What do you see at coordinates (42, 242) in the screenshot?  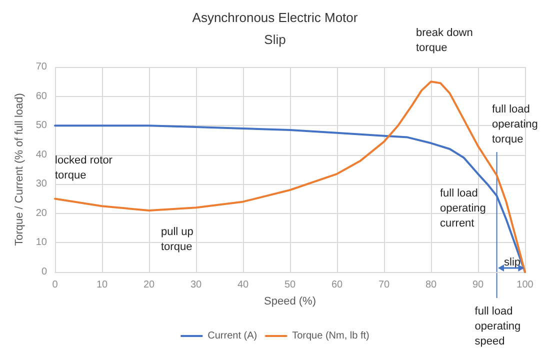 I see `y-tick-label: 10` at bounding box center [42, 242].